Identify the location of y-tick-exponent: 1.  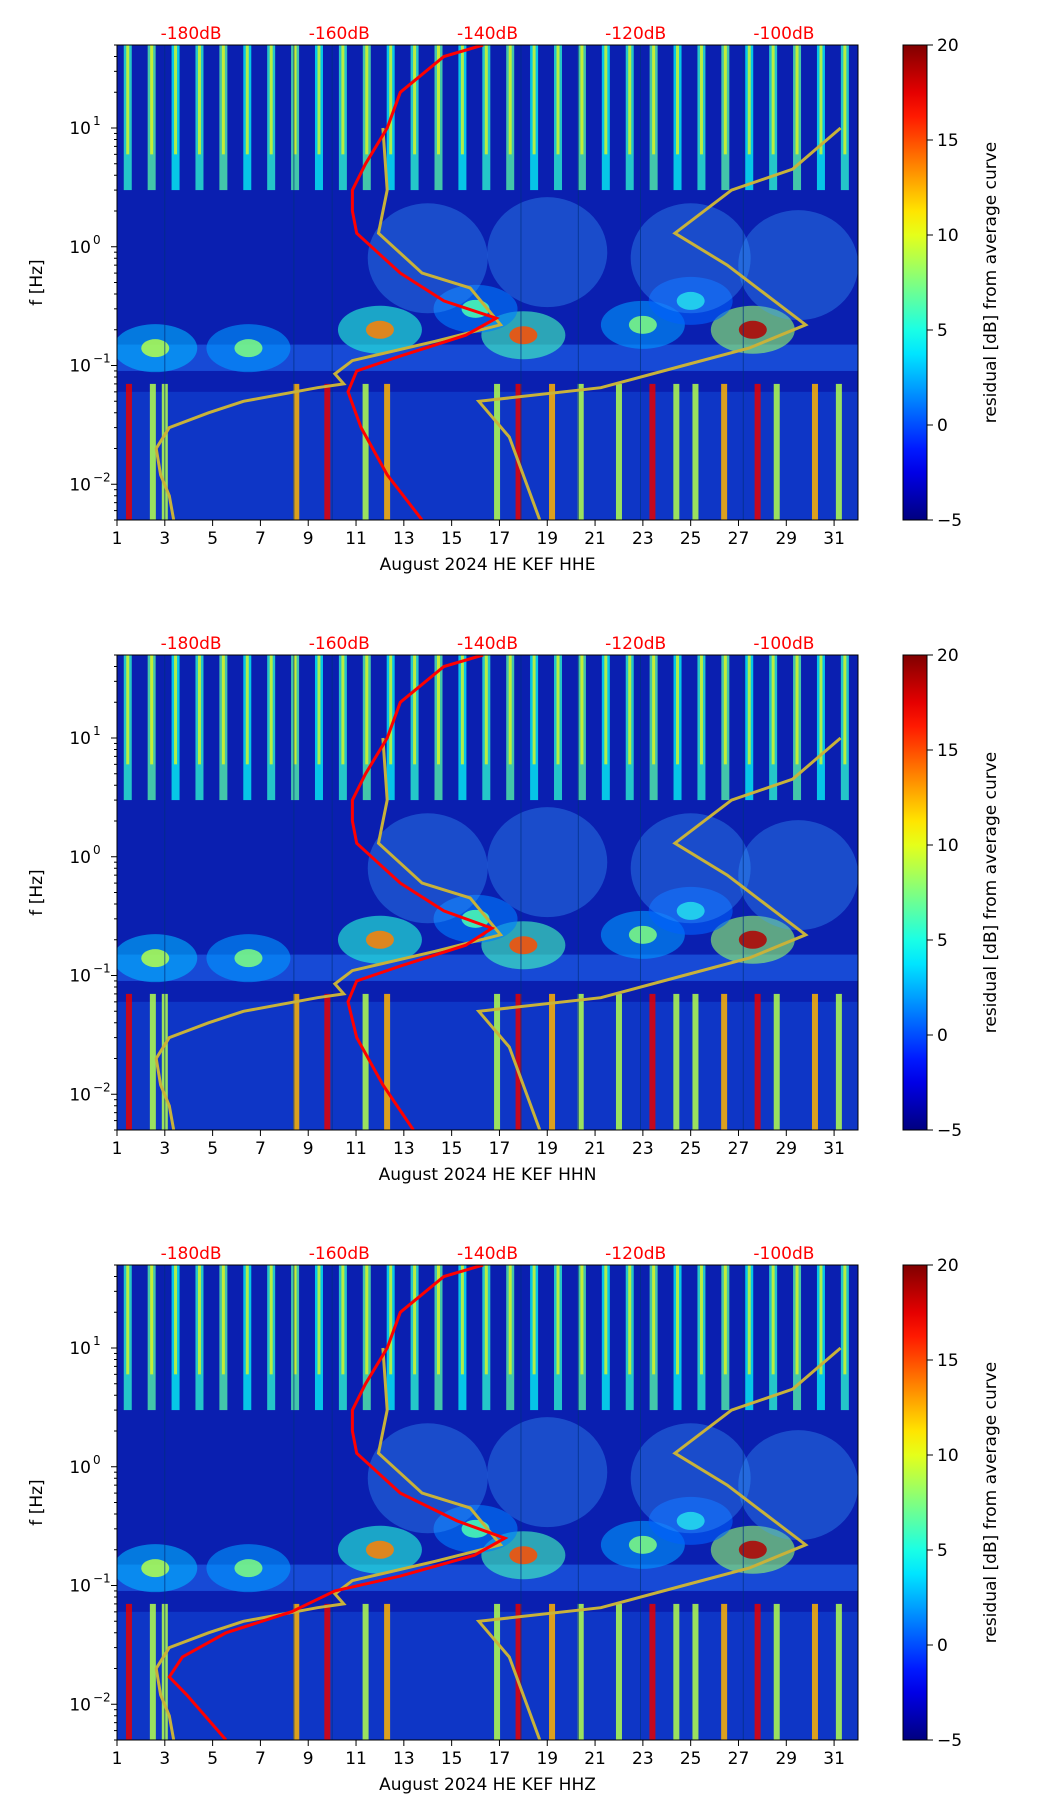
(97, 121).